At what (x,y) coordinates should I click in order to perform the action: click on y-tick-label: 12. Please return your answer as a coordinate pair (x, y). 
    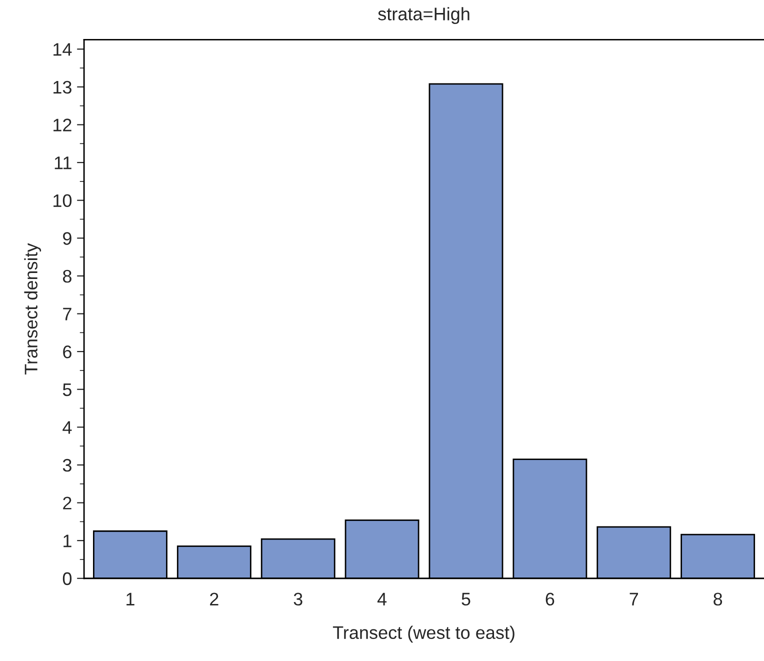
    Looking at the image, I should click on (63, 125).